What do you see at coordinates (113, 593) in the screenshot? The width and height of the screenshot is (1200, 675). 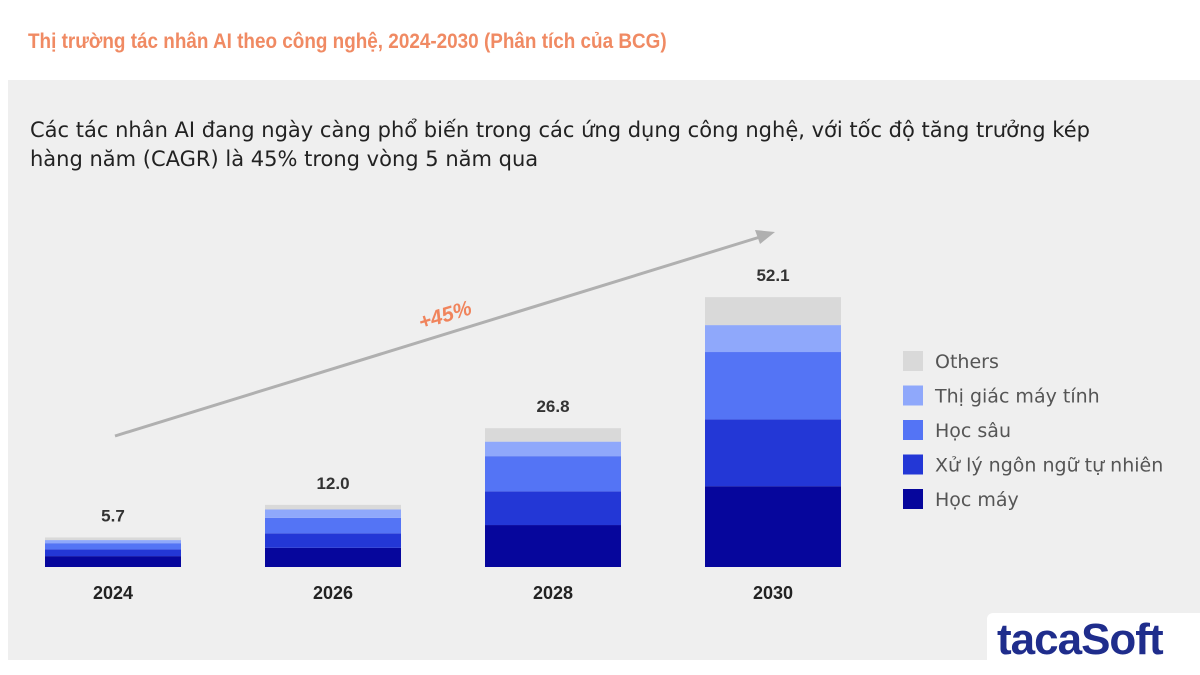 I see `x-tick-label: 2024` at bounding box center [113, 593].